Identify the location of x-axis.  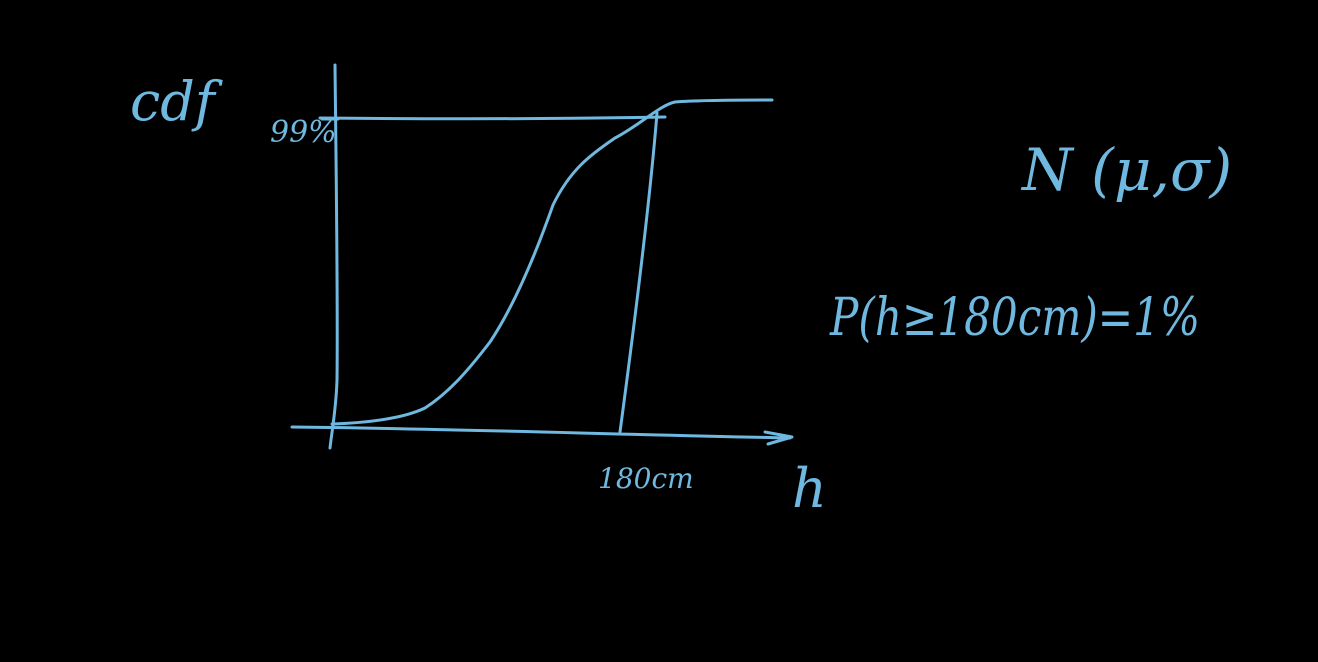
(542, 435).